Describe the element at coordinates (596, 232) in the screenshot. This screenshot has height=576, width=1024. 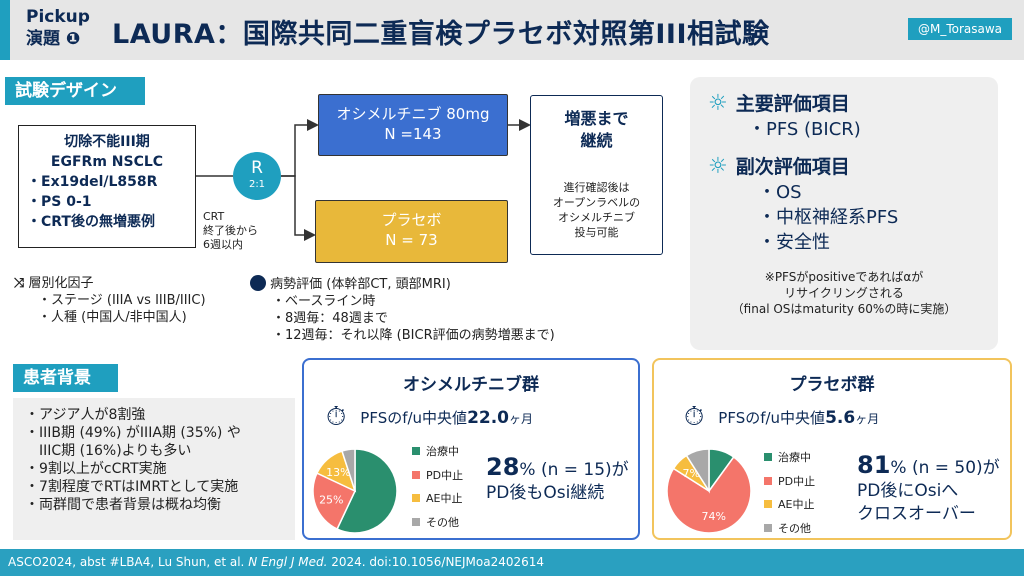
I see `continue-note: 投与可能` at that location.